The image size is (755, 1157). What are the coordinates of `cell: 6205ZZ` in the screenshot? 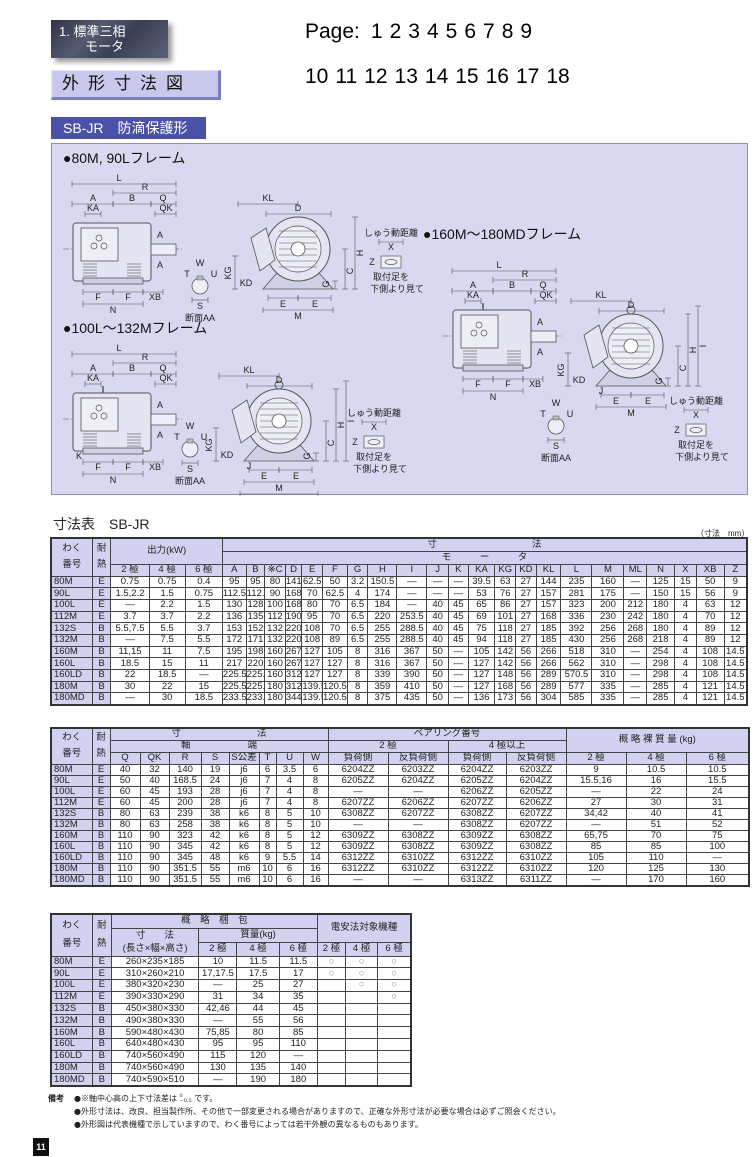 It's located at (358, 780).